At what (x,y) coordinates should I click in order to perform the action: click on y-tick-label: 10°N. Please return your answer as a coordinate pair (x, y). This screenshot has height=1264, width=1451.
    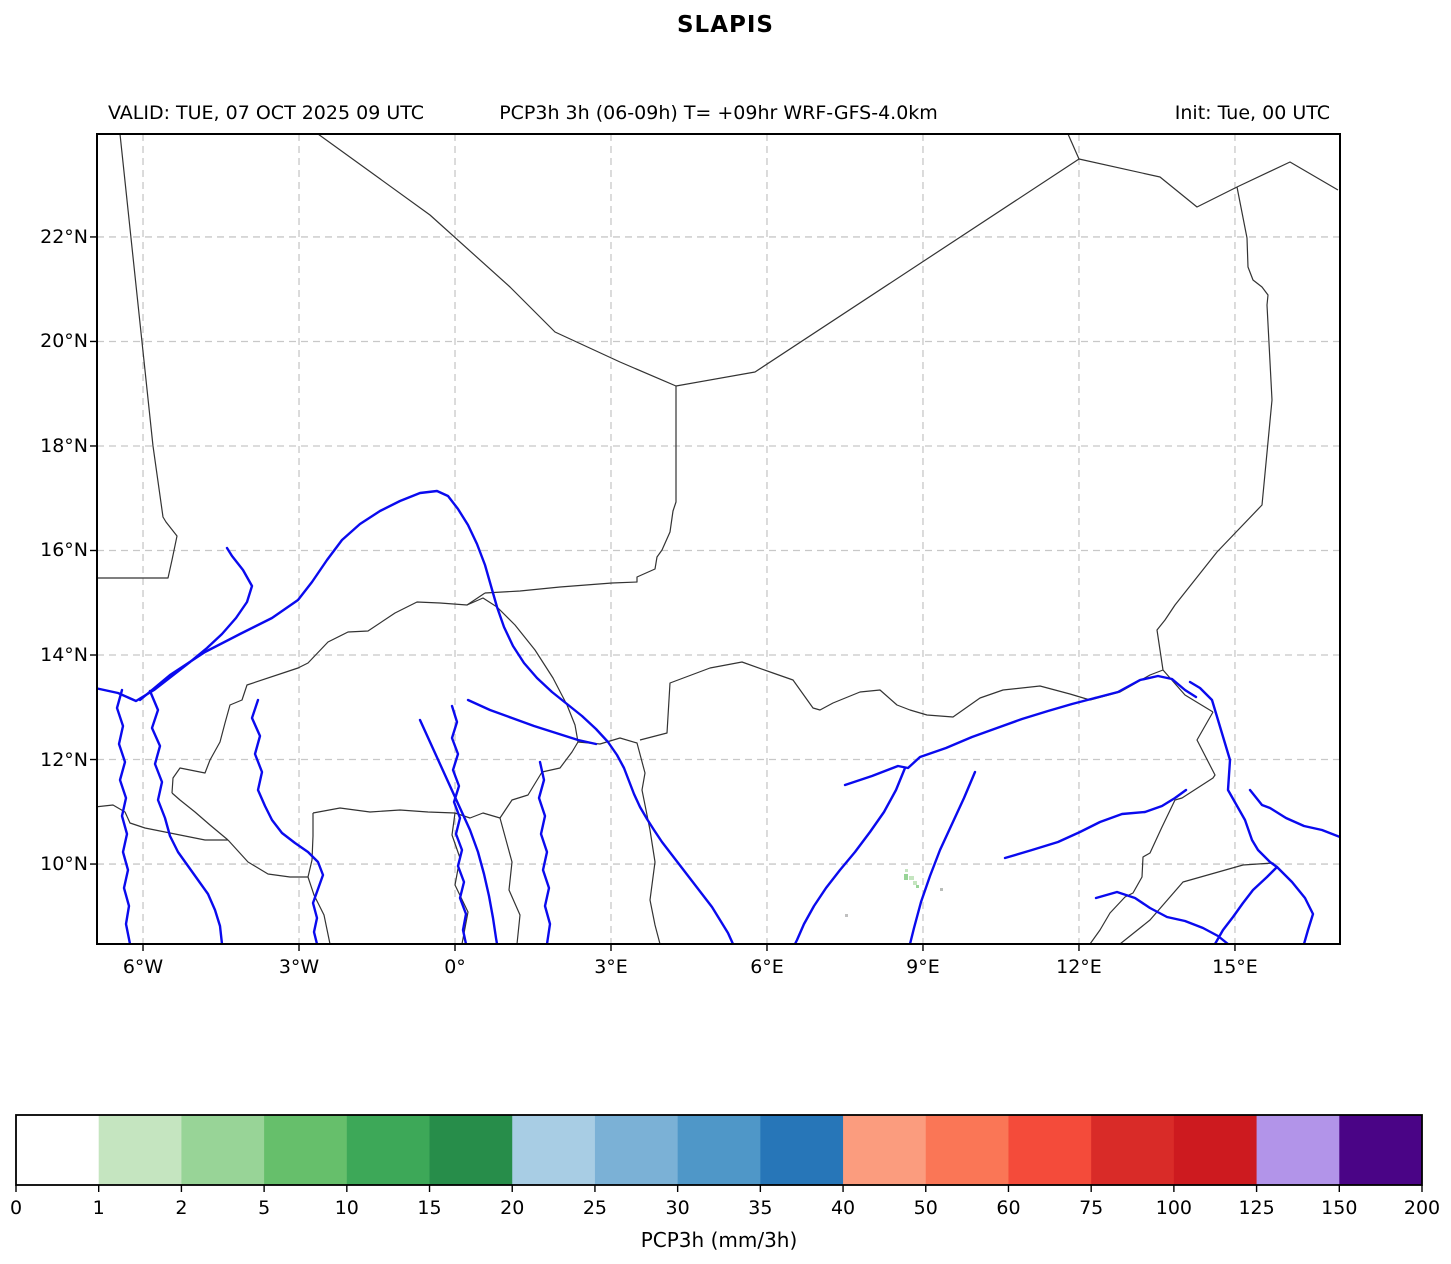
    Looking at the image, I should click on (64, 864).